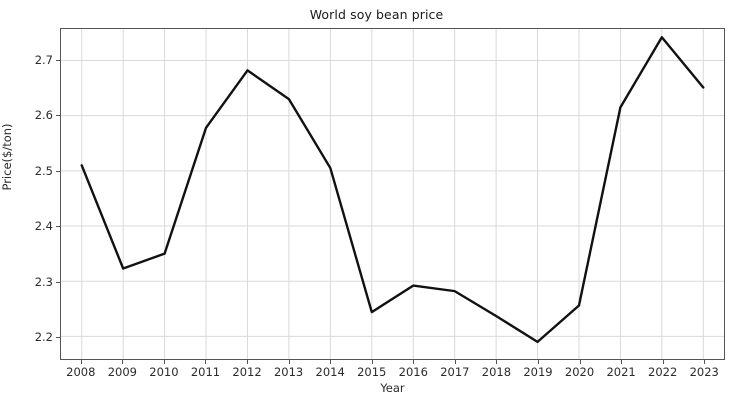 The height and width of the screenshot is (401, 753). Describe the element at coordinates (205, 372) in the screenshot. I see `x-axis-tick-label: 2011` at that location.